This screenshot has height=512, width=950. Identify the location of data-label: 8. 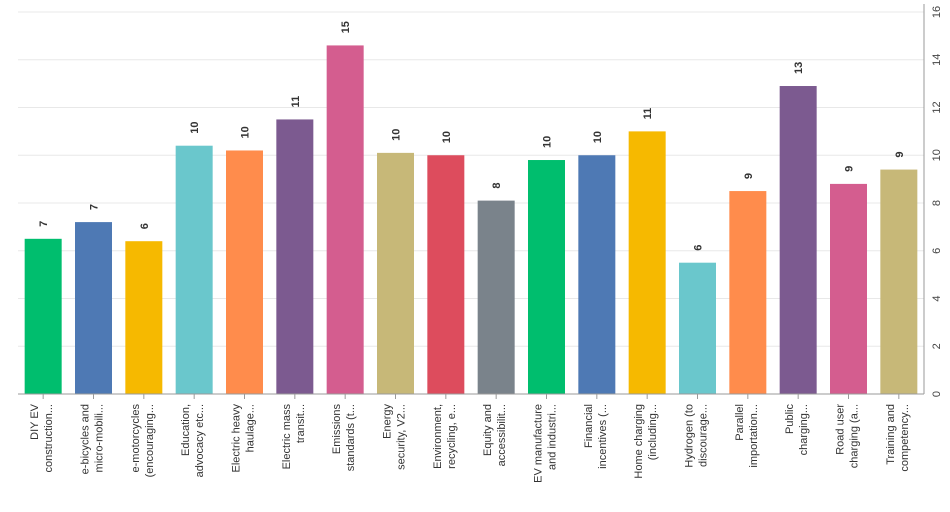
(497, 185).